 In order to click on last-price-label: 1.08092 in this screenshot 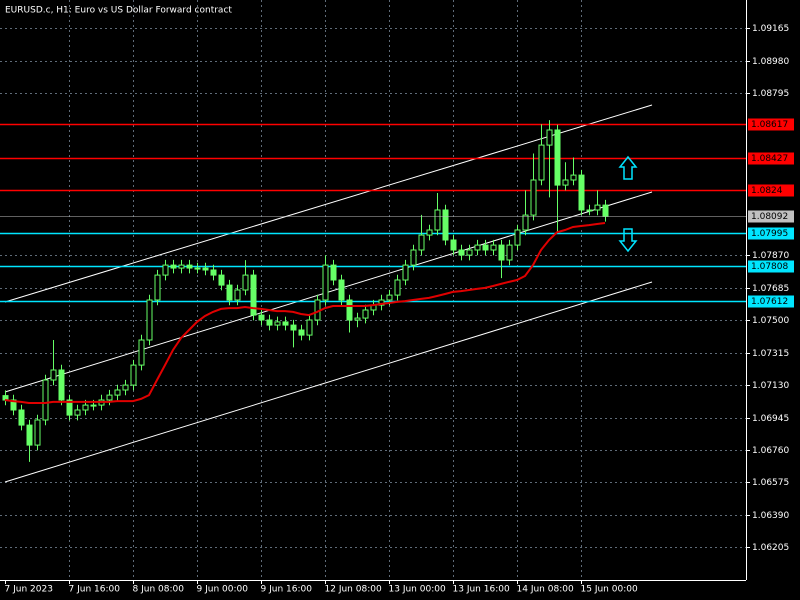, I will do `click(769, 217)`.